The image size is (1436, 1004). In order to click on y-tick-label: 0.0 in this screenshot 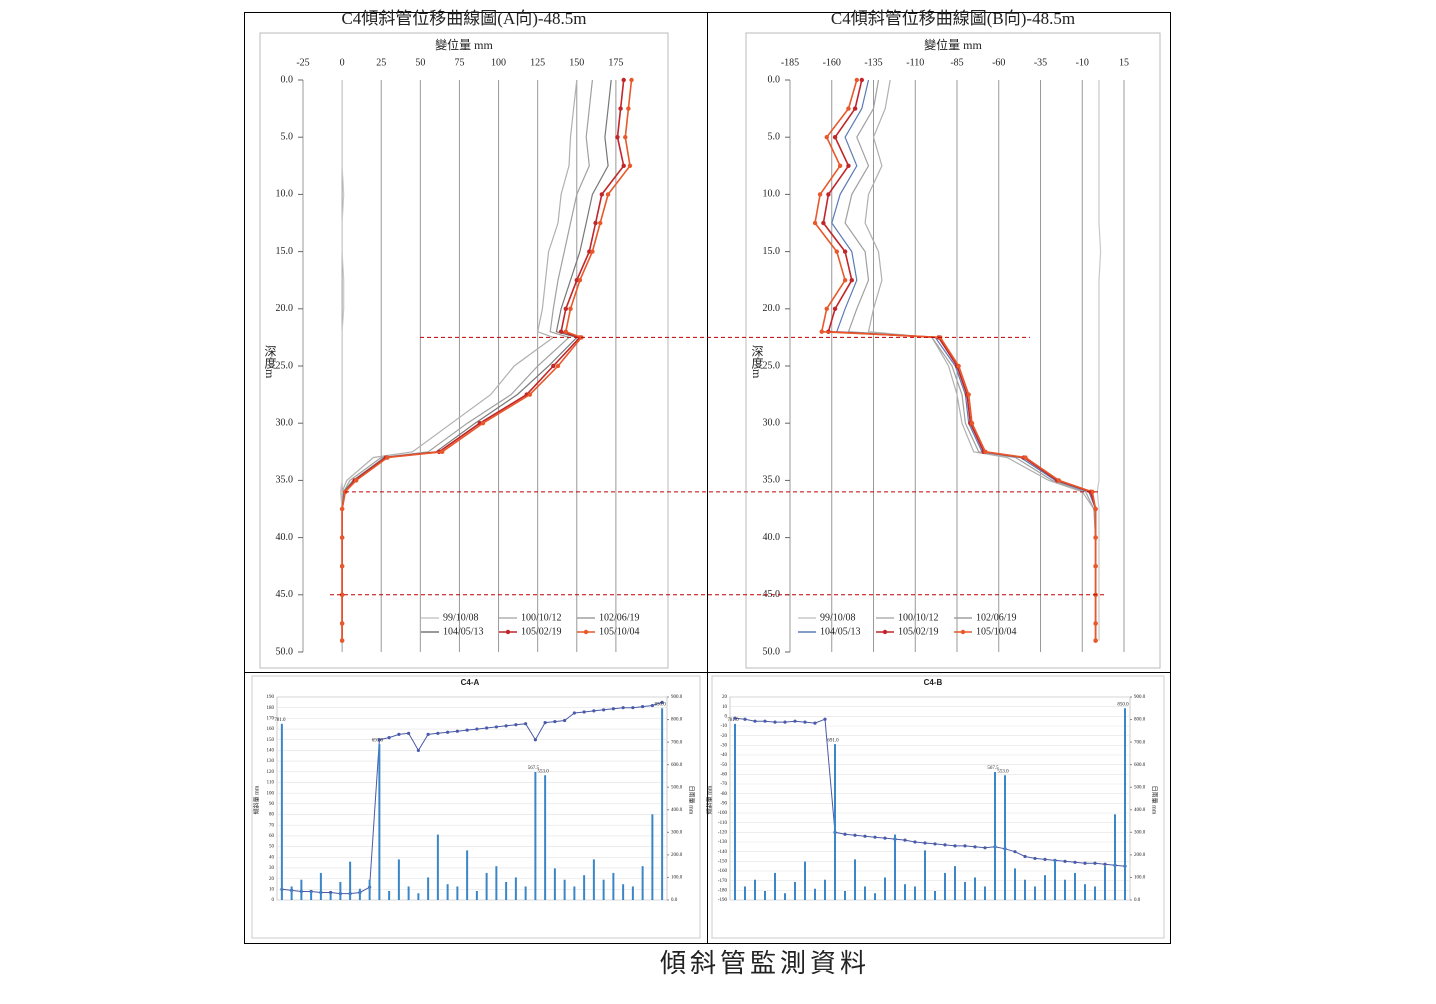, I will do `click(287, 79)`.